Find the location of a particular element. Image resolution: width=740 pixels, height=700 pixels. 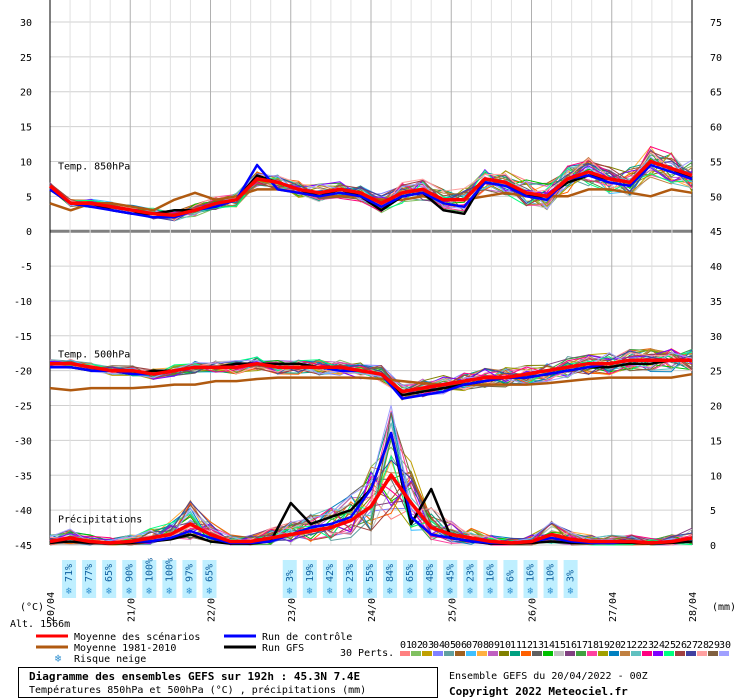

left-tick-label: -15 is located at coordinates (23, 337).